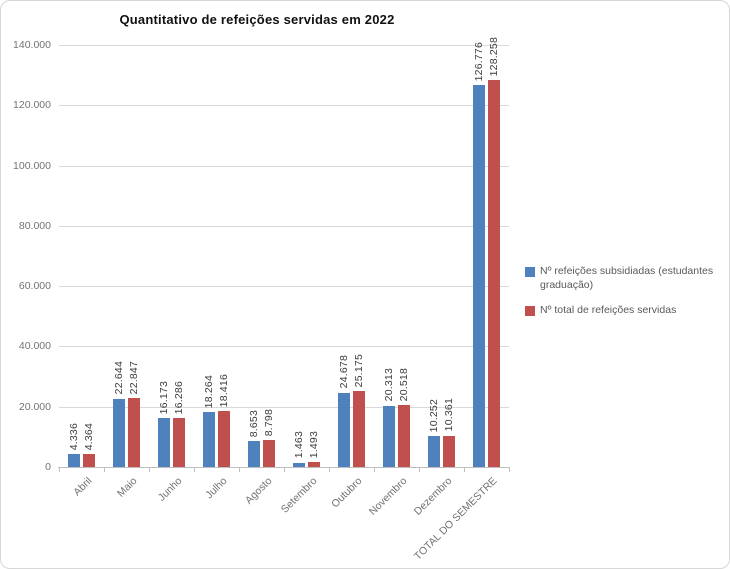 The width and height of the screenshot is (730, 569). I want to click on value-label: 10.361, so click(449, 415).